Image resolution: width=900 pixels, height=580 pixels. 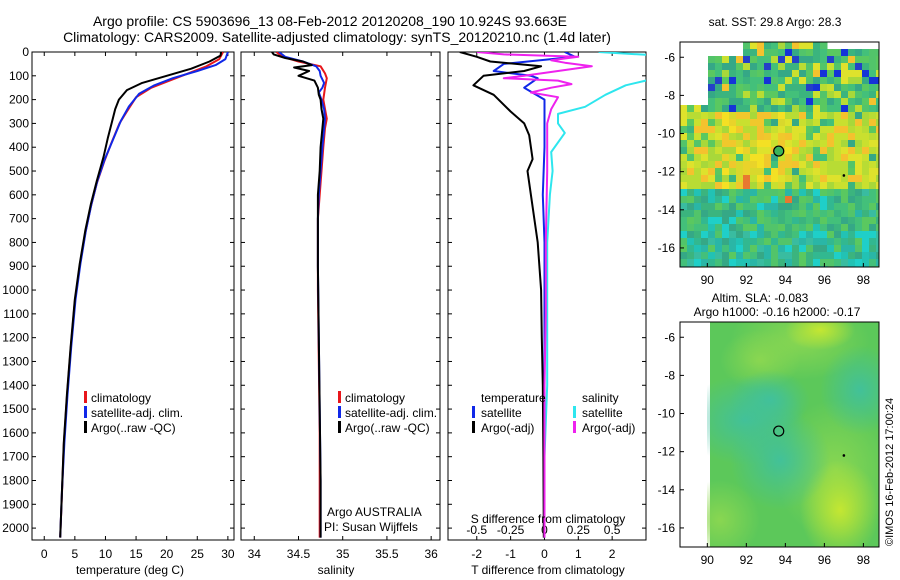 What do you see at coordinates (779, 154) in the screenshot?
I see `sst-map-frame` at bounding box center [779, 154].